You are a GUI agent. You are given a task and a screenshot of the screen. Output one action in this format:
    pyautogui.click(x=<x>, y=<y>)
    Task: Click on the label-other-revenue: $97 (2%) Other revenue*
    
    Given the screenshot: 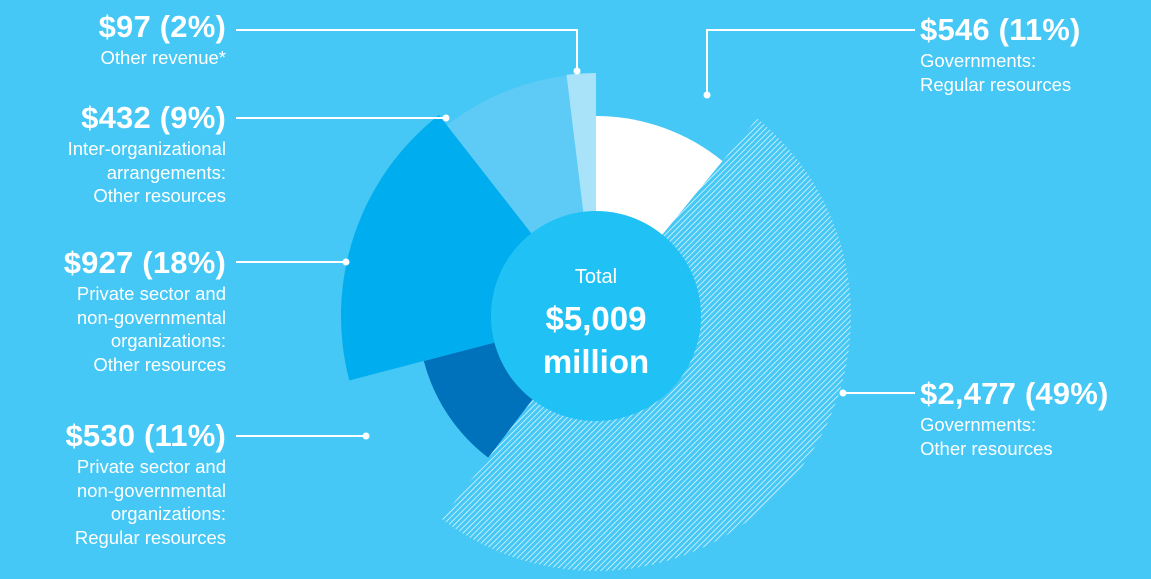 What is the action you would take?
    pyautogui.click(x=162, y=40)
    